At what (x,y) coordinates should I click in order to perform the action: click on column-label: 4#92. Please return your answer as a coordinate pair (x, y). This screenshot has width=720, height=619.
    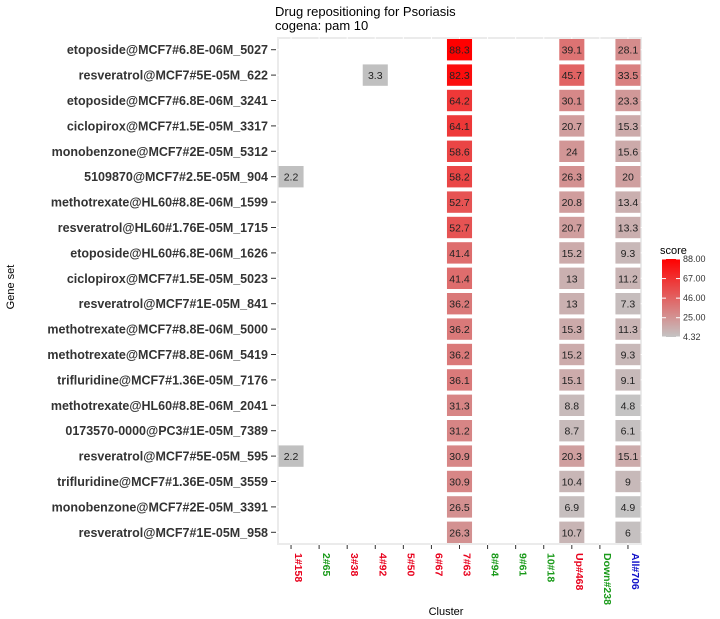
    Looking at the image, I should click on (382, 565).